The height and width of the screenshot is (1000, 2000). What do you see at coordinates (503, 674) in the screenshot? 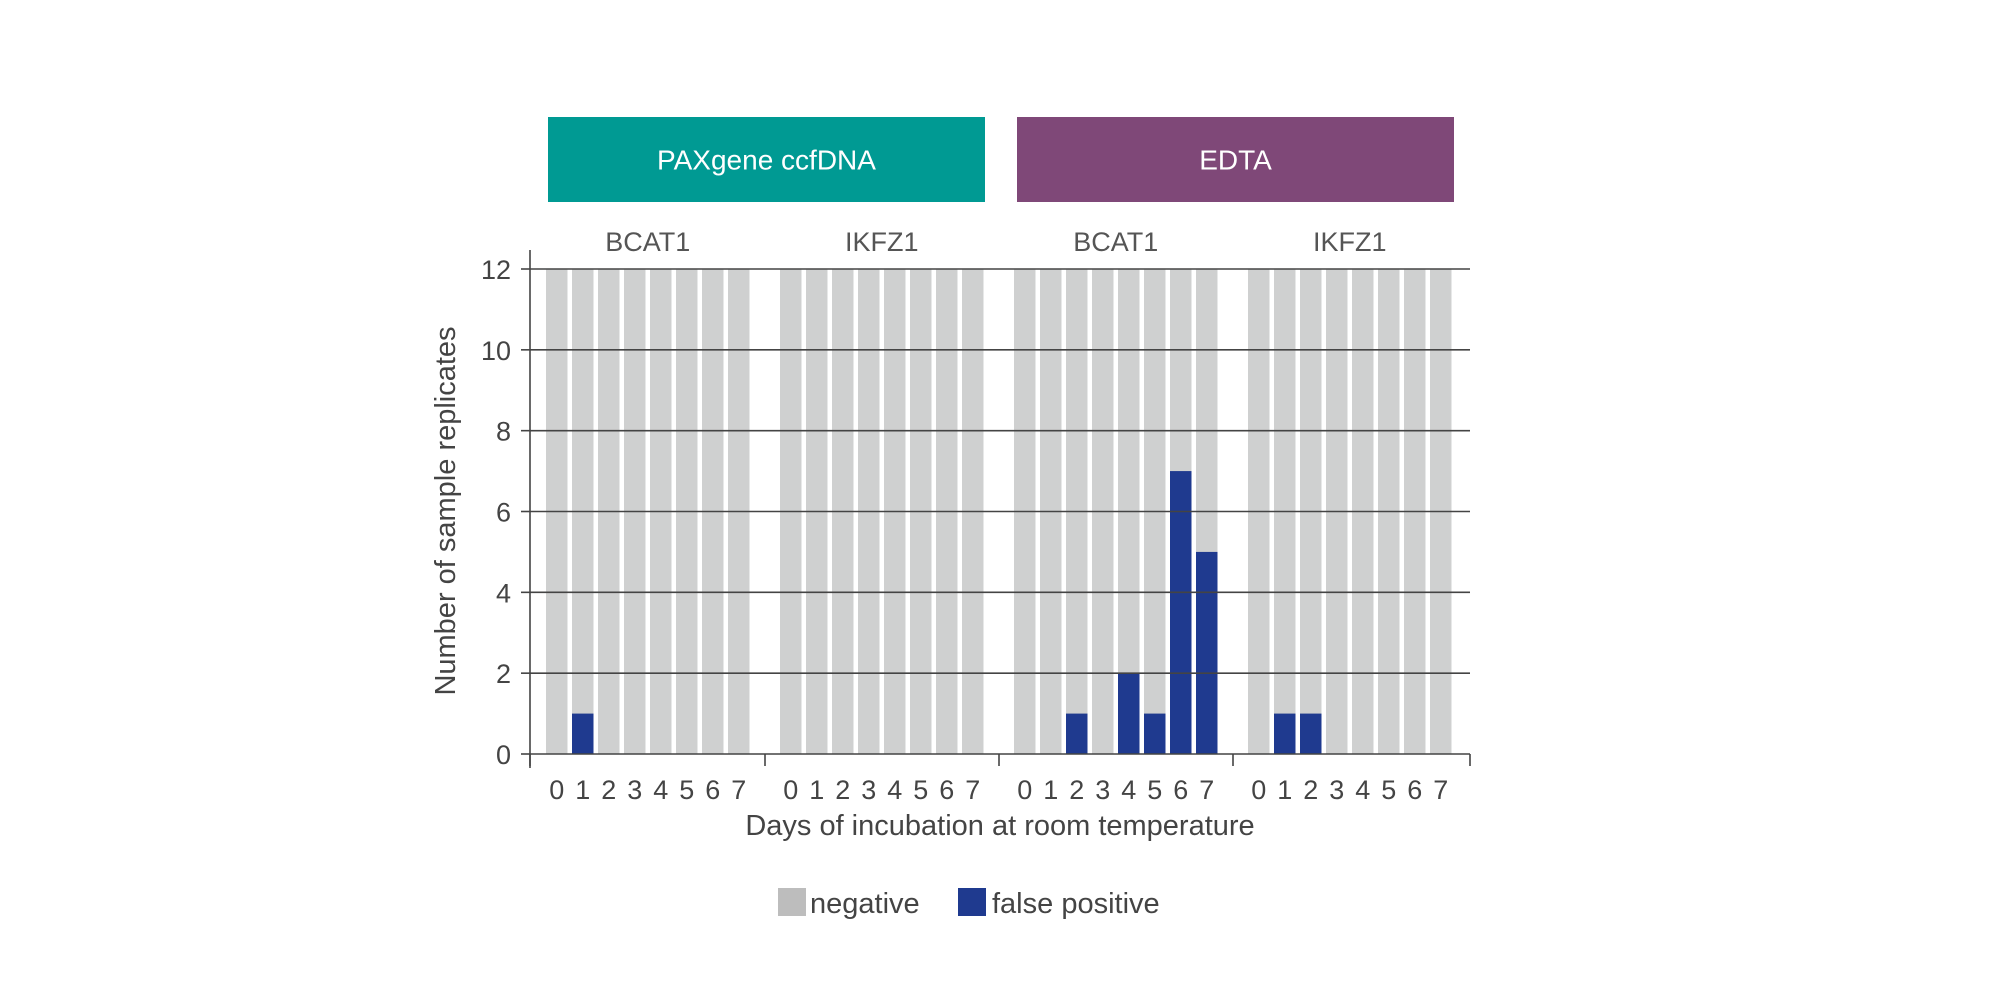
I see `y-tick-label-2: 2` at bounding box center [503, 674].